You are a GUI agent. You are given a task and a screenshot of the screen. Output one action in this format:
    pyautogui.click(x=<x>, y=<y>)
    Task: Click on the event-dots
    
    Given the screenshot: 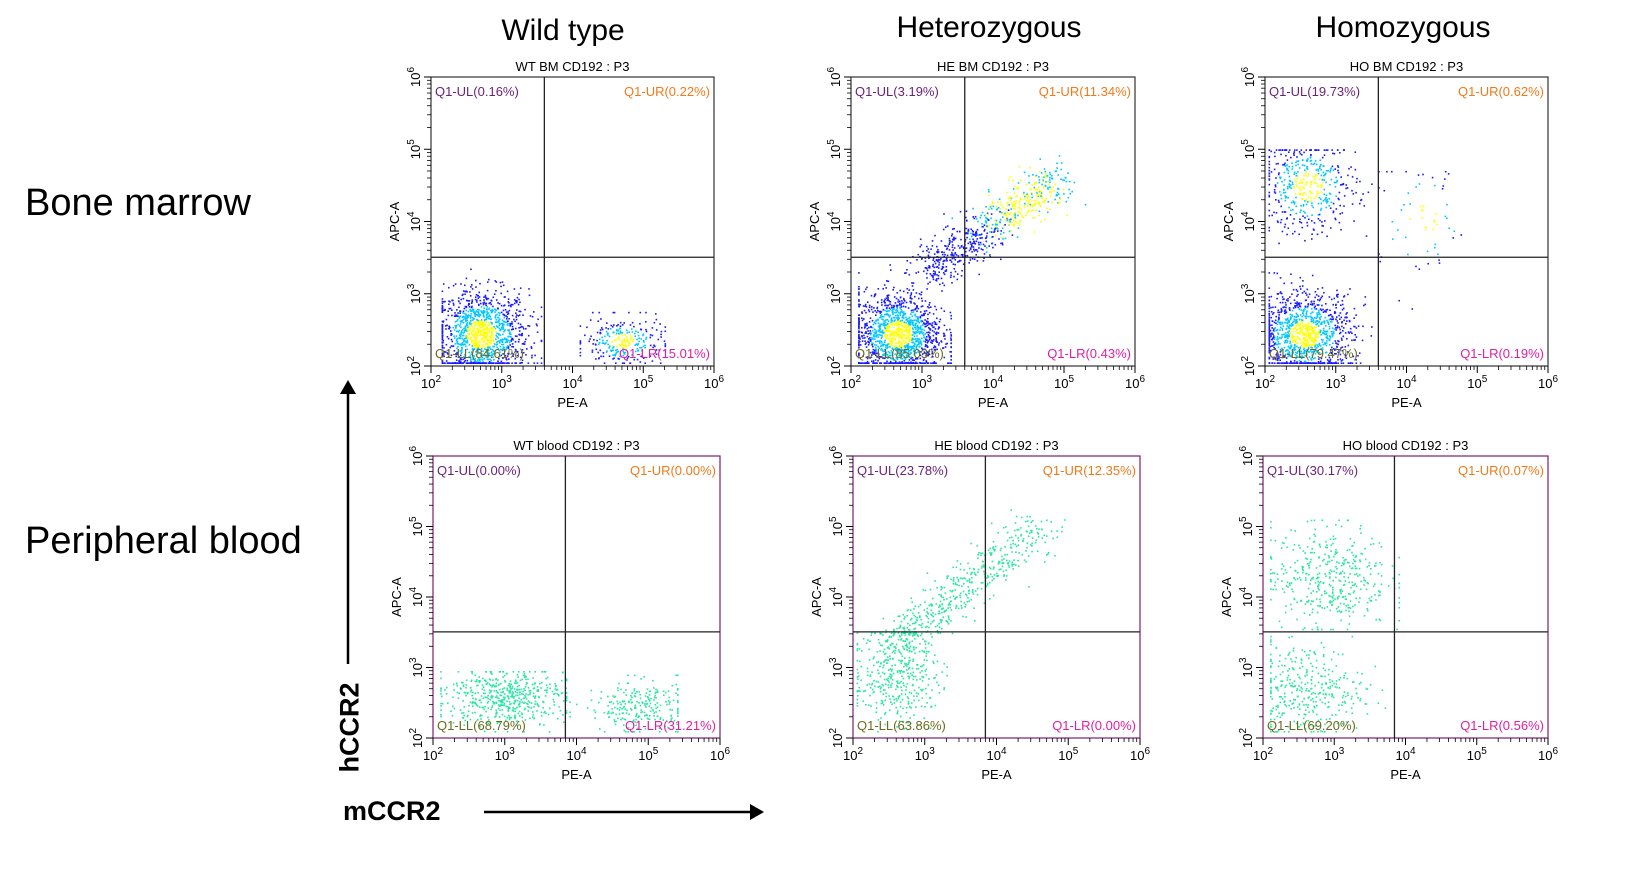 What is the action you would take?
    pyautogui.click(x=554, y=316)
    